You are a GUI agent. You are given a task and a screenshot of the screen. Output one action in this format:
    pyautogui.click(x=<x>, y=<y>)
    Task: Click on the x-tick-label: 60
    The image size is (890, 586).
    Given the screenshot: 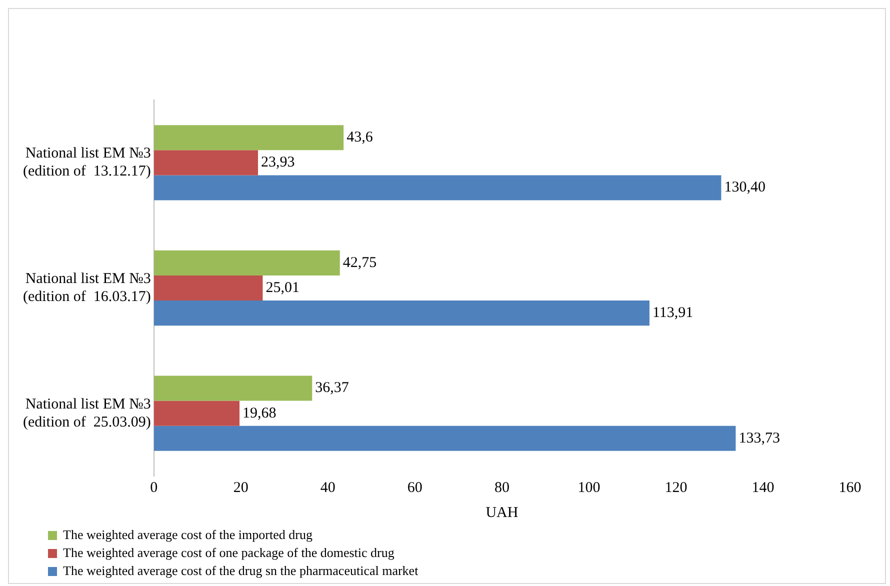 What is the action you would take?
    pyautogui.click(x=414, y=488)
    